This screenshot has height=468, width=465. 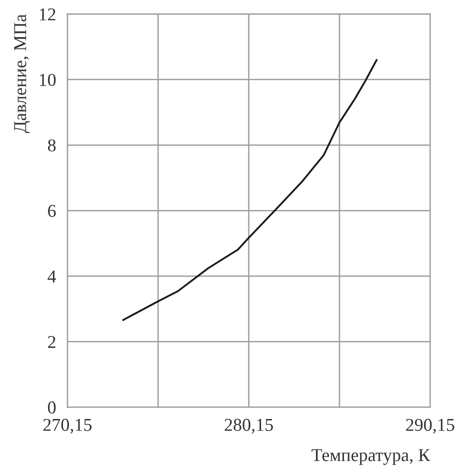 I want to click on y-axis-title: Давление, МПа, so click(x=22, y=74).